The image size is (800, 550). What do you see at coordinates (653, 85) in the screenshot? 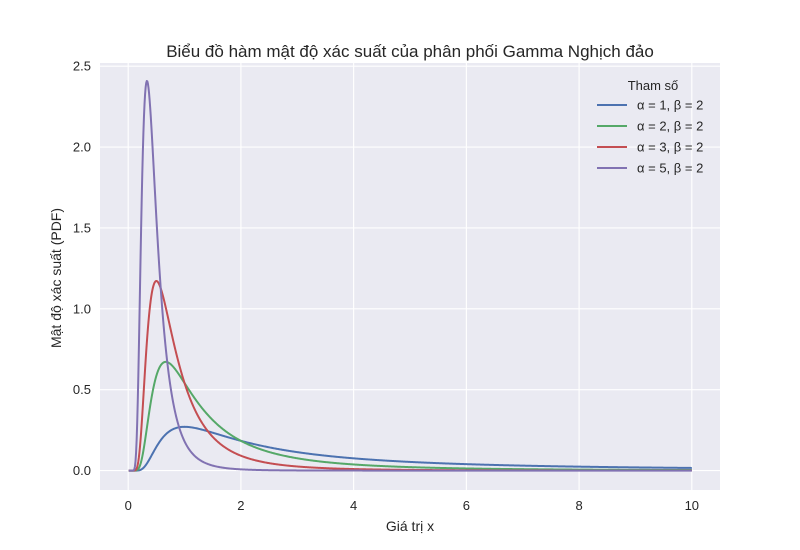
I see `legend-title: Tham số` at bounding box center [653, 85].